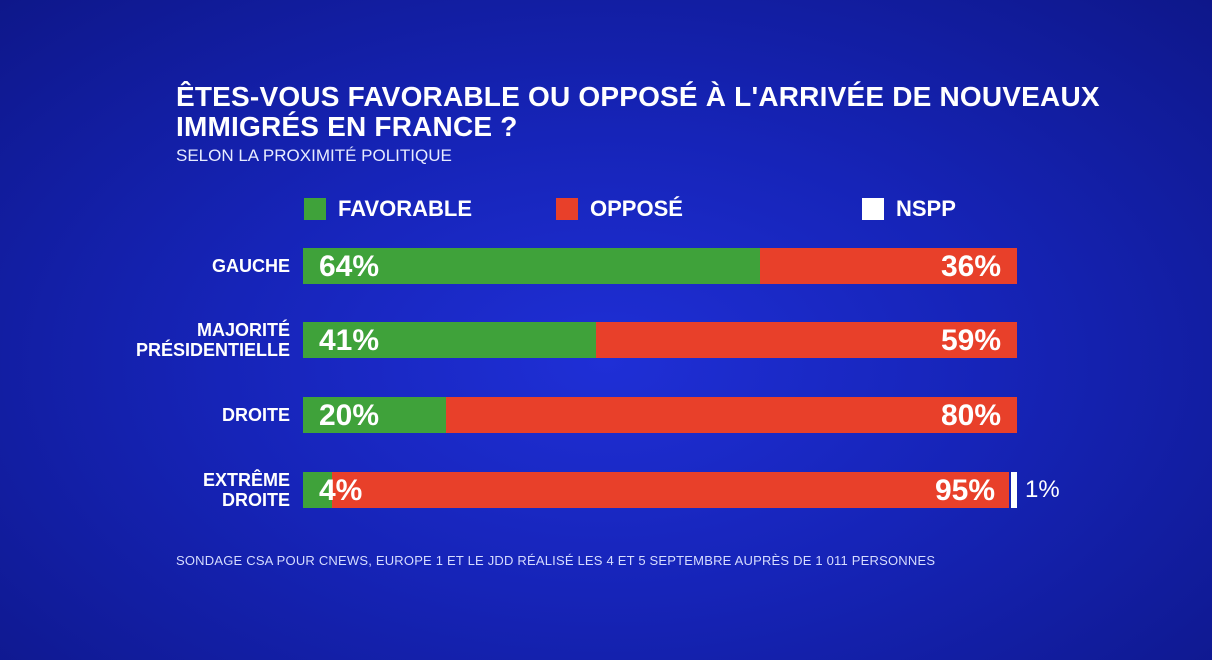  Describe the element at coordinates (315, 209) in the screenshot. I see `legend-swatch-favorable` at that location.